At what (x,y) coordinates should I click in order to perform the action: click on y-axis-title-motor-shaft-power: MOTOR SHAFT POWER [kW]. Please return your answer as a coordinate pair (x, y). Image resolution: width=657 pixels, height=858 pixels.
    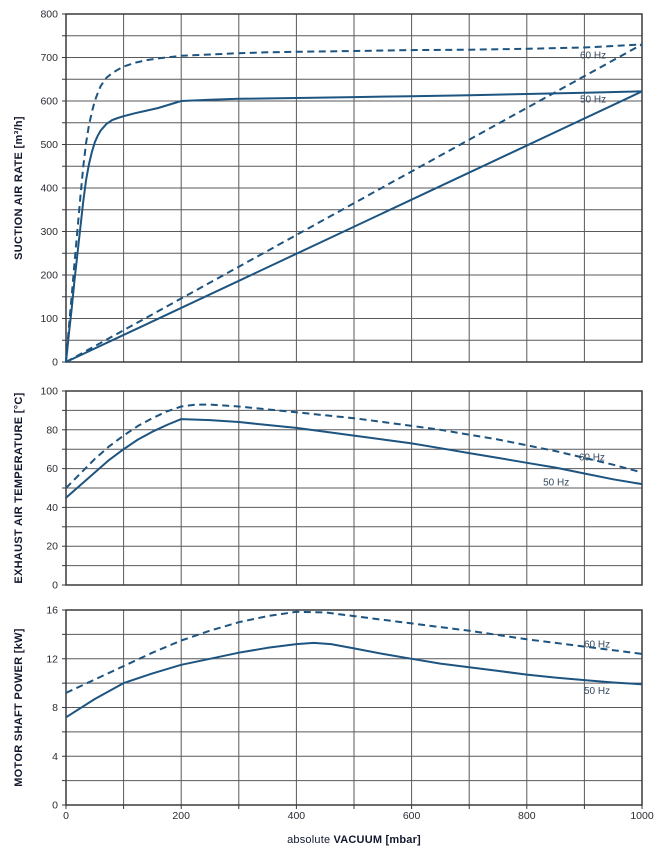
    Looking at the image, I should click on (19, 707).